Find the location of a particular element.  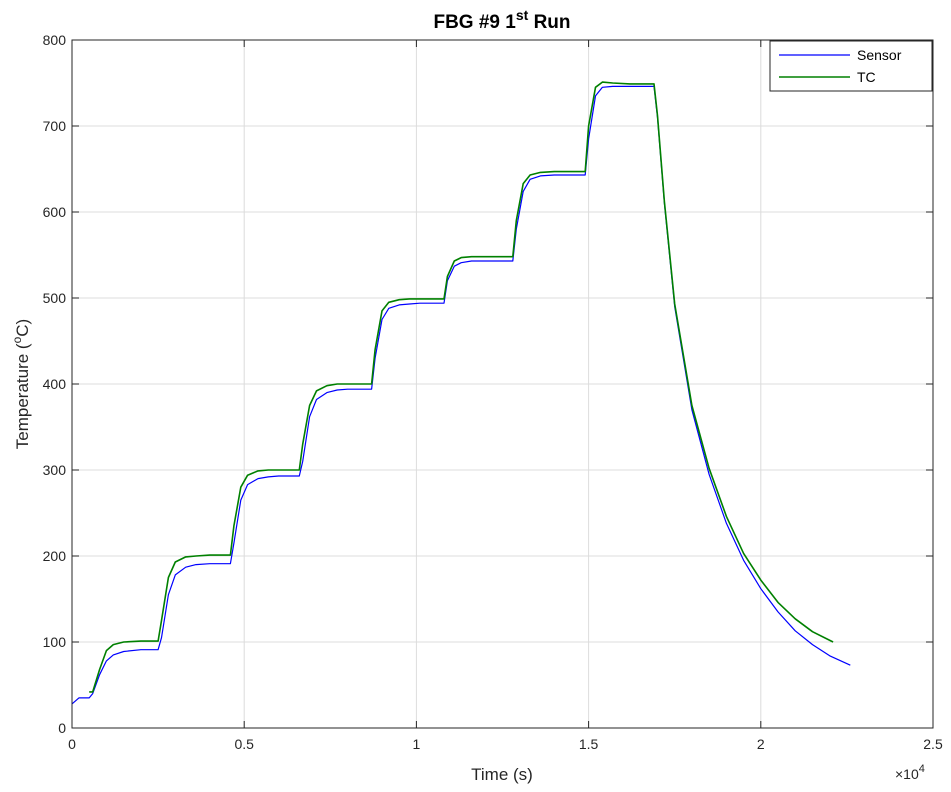

x-axis-label: Time (s) is located at coordinates (502, 774).